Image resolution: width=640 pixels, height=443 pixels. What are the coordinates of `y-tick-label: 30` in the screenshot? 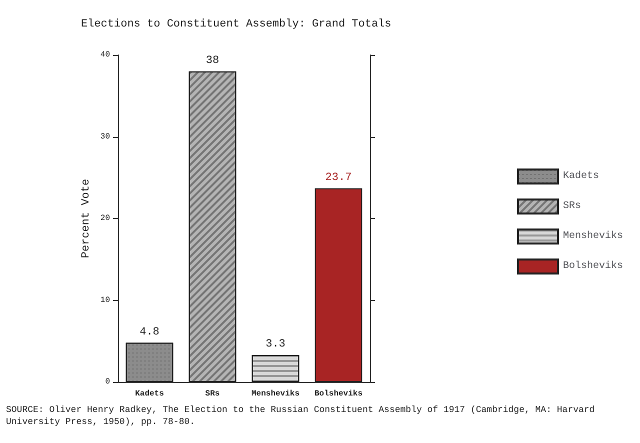 It's located at (105, 137).